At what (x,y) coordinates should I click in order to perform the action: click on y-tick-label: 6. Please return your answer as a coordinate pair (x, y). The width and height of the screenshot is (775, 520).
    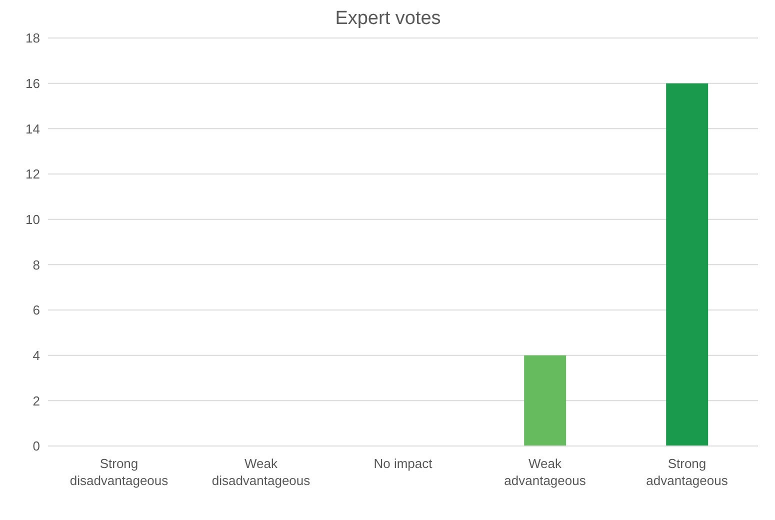
    Looking at the image, I should click on (36, 310).